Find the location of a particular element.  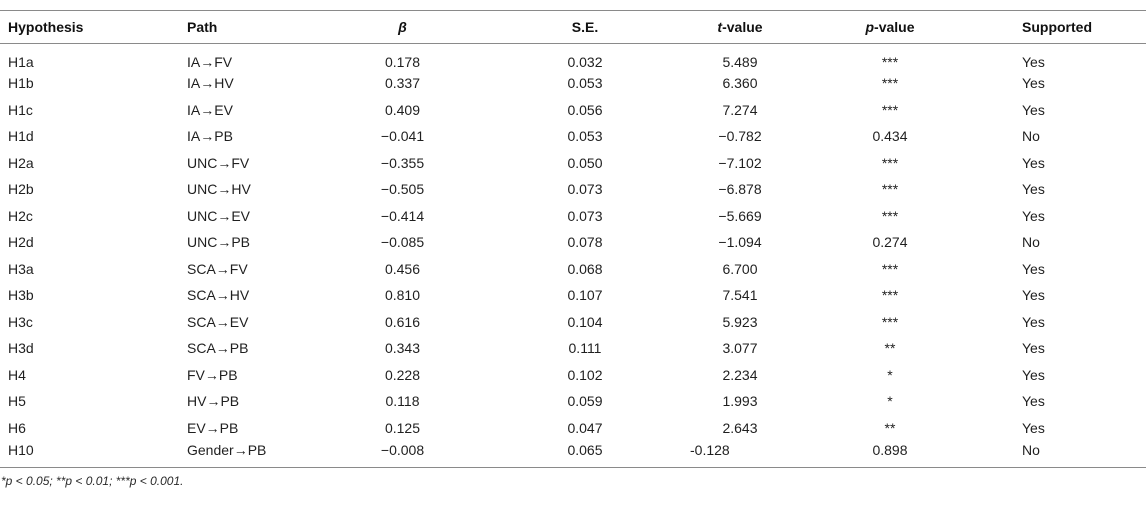

cell-path: IA→EV is located at coordinates (210, 109).